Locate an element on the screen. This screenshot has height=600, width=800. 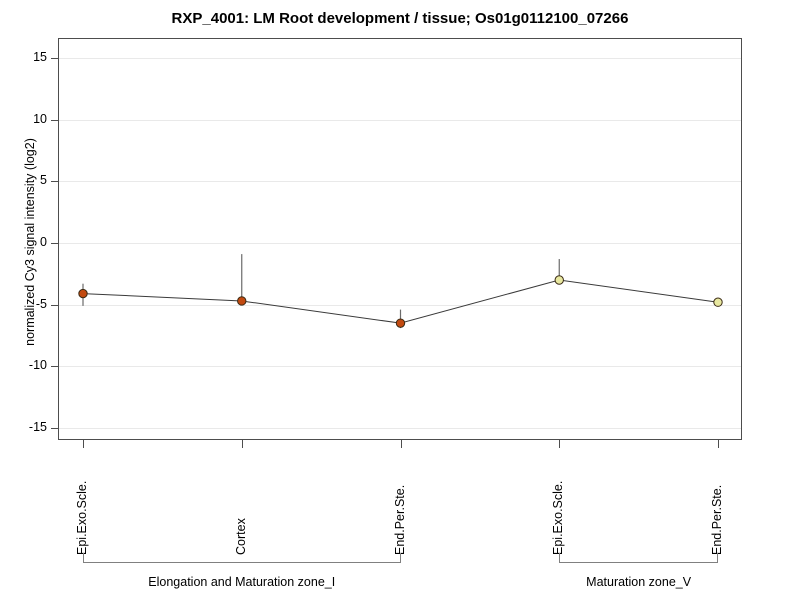
group-label: Elongation and Maturation zone_I is located at coordinates (242, 582).